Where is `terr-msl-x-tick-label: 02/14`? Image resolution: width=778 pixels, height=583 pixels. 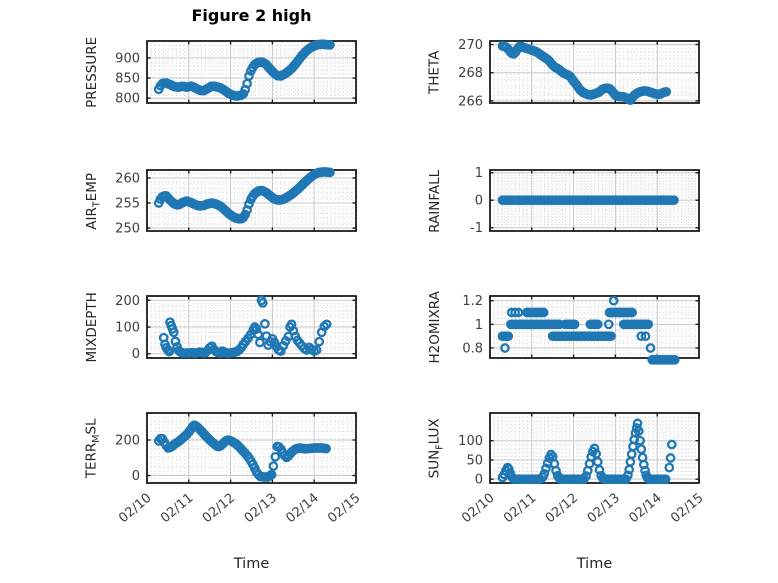
terr-msl-x-tick-label: 02/14 is located at coordinates (302, 509).